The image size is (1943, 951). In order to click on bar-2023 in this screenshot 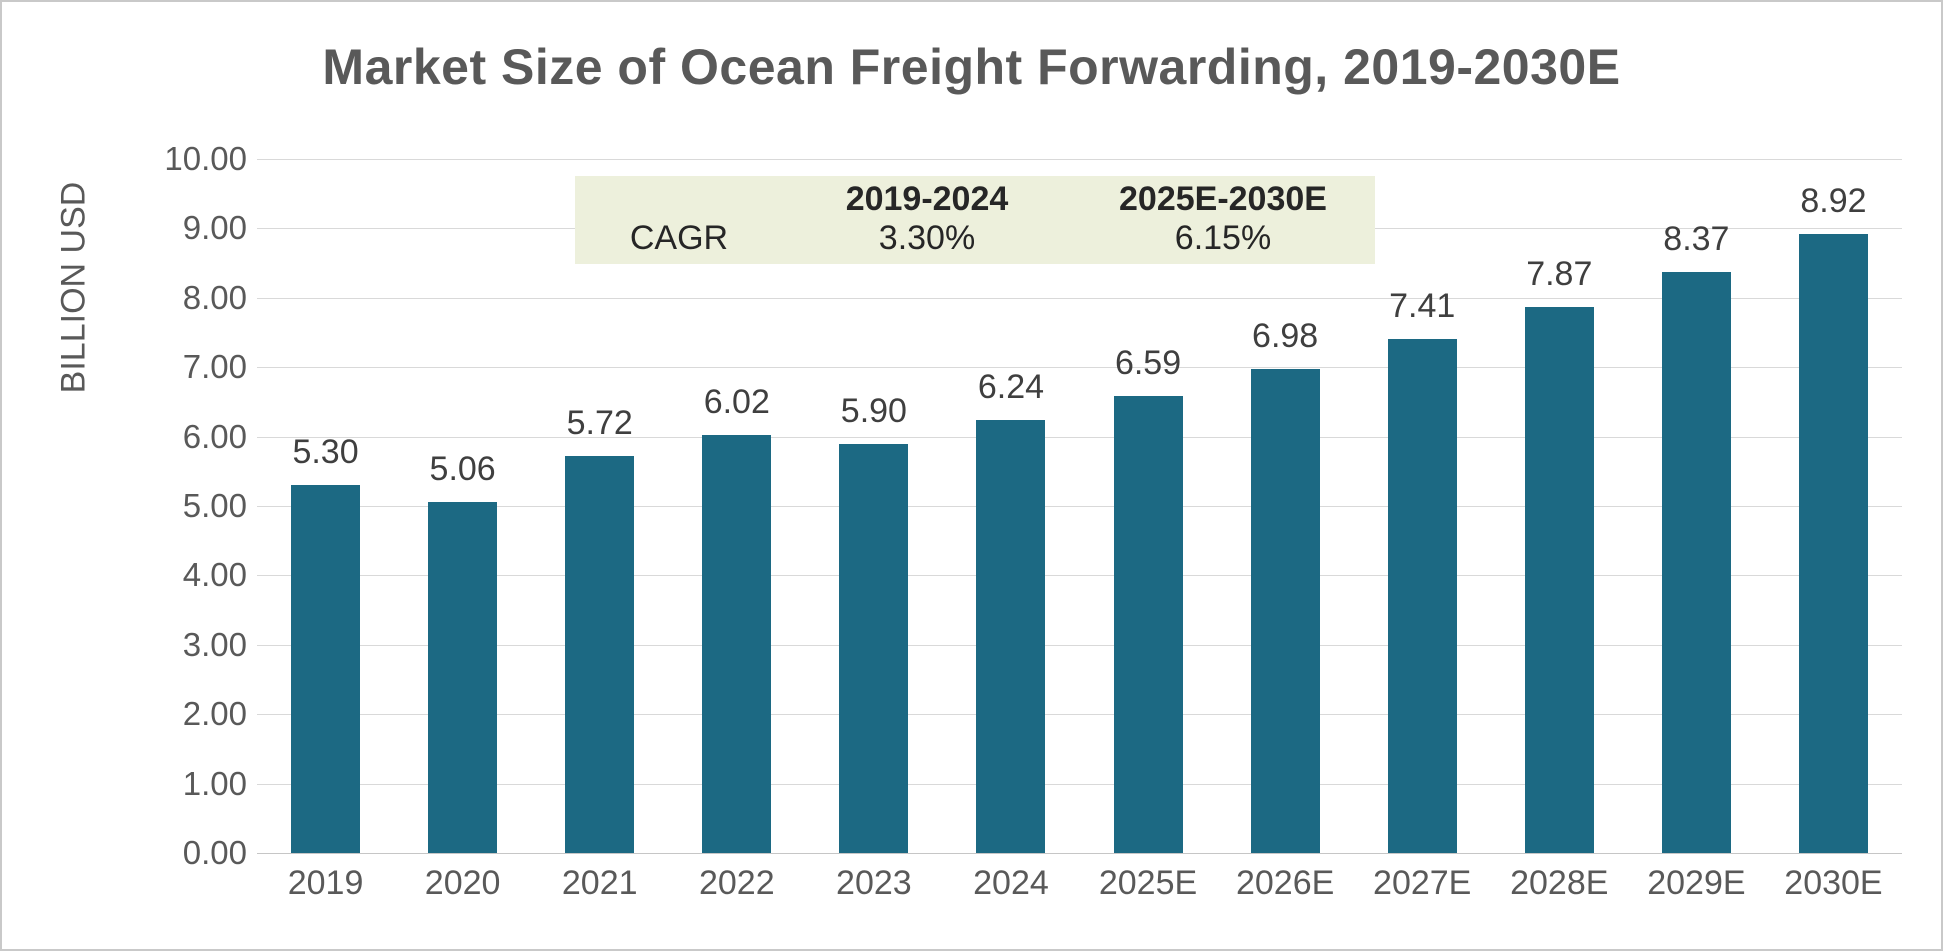, I will do `click(874, 648)`.